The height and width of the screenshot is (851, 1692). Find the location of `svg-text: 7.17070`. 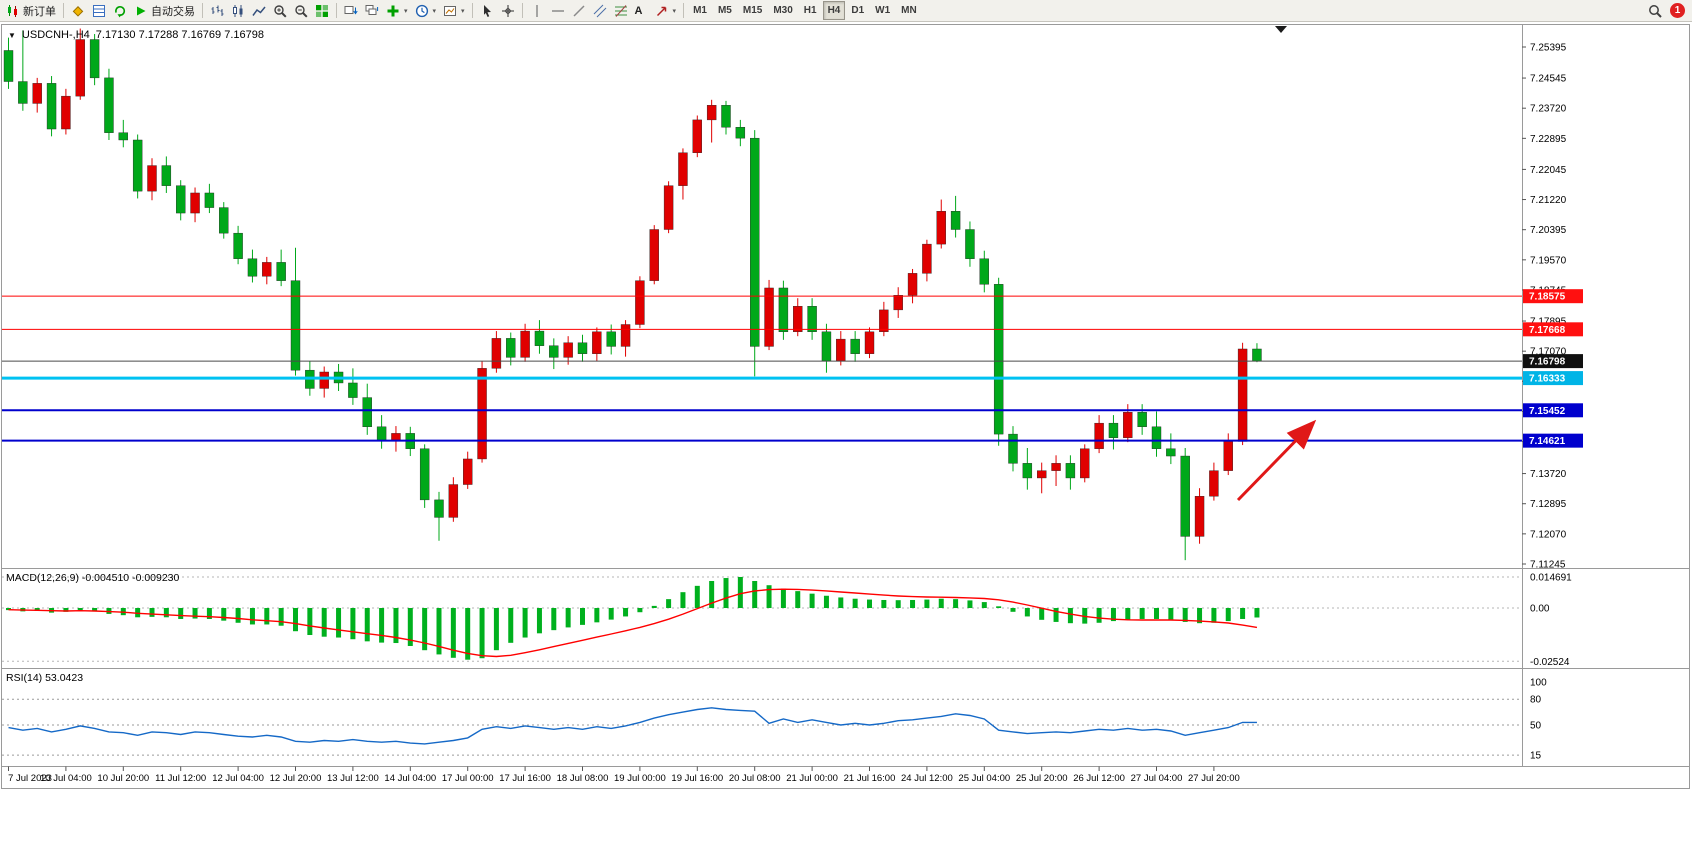

svg-text: 7.17070 is located at coordinates (1548, 352).